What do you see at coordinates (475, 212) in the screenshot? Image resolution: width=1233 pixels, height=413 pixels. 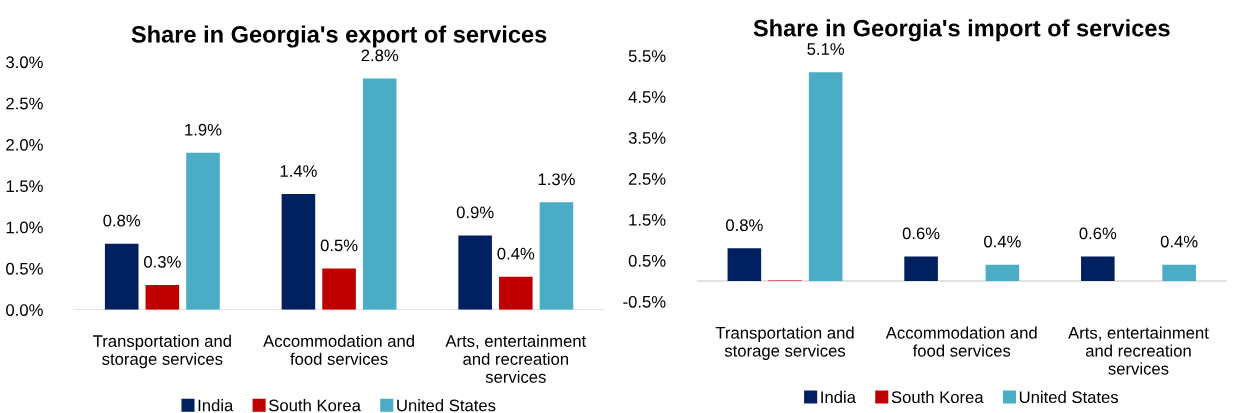 I see `data-label: 0.9%` at bounding box center [475, 212].